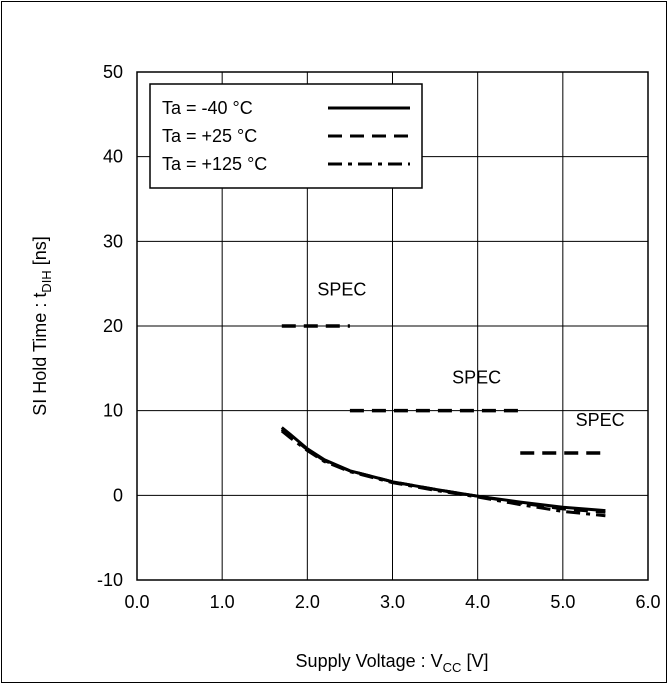 The width and height of the screenshot is (670, 686). What do you see at coordinates (136, 602) in the screenshot?
I see `x-tick-label: 0.0` at bounding box center [136, 602].